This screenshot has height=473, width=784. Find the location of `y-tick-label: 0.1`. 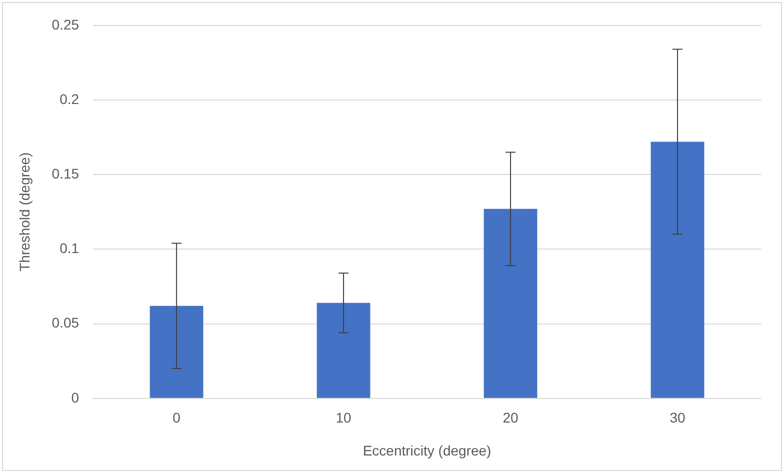

y-tick-label: 0.1 is located at coordinates (70, 248).